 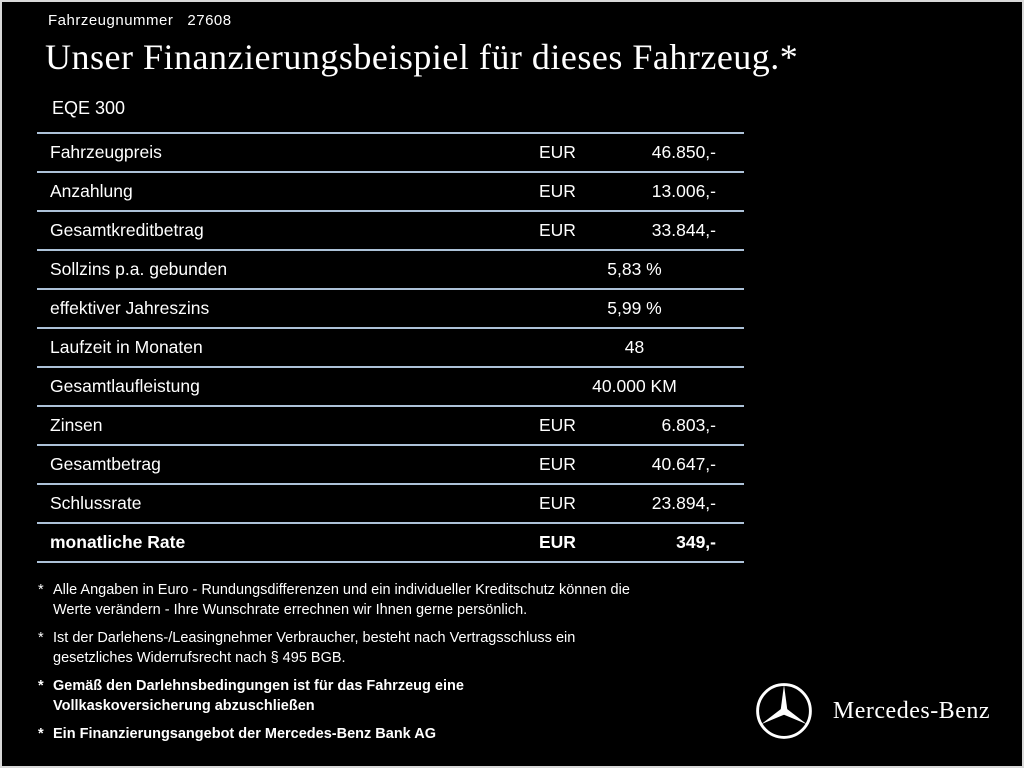 I want to click on row-label: Gesamtbetrag, so click(x=105, y=464).